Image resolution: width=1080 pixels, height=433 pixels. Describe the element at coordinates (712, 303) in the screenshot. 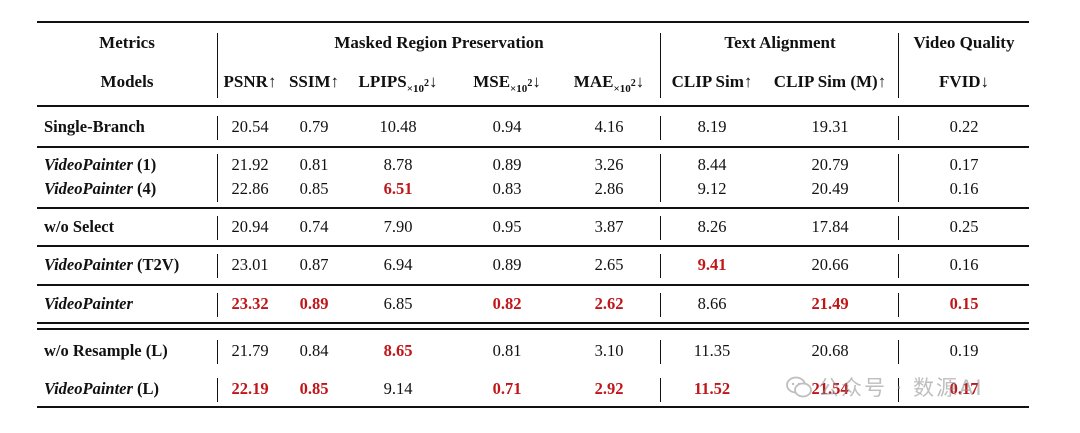

I see `table-cell: 8.66` at that location.